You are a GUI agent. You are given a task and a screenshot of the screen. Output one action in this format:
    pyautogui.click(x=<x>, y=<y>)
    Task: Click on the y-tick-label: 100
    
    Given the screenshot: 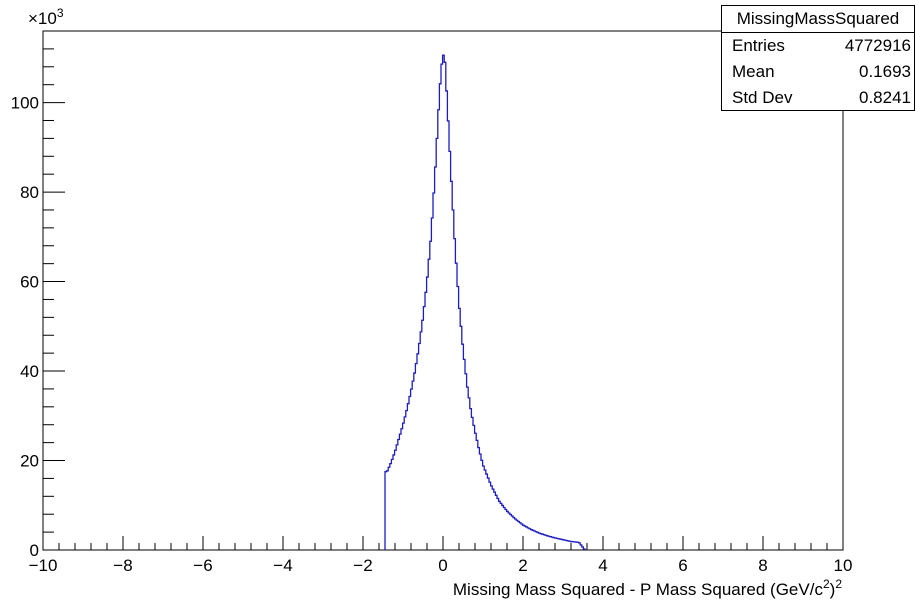 What is the action you would take?
    pyautogui.click(x=25, y=103)
    